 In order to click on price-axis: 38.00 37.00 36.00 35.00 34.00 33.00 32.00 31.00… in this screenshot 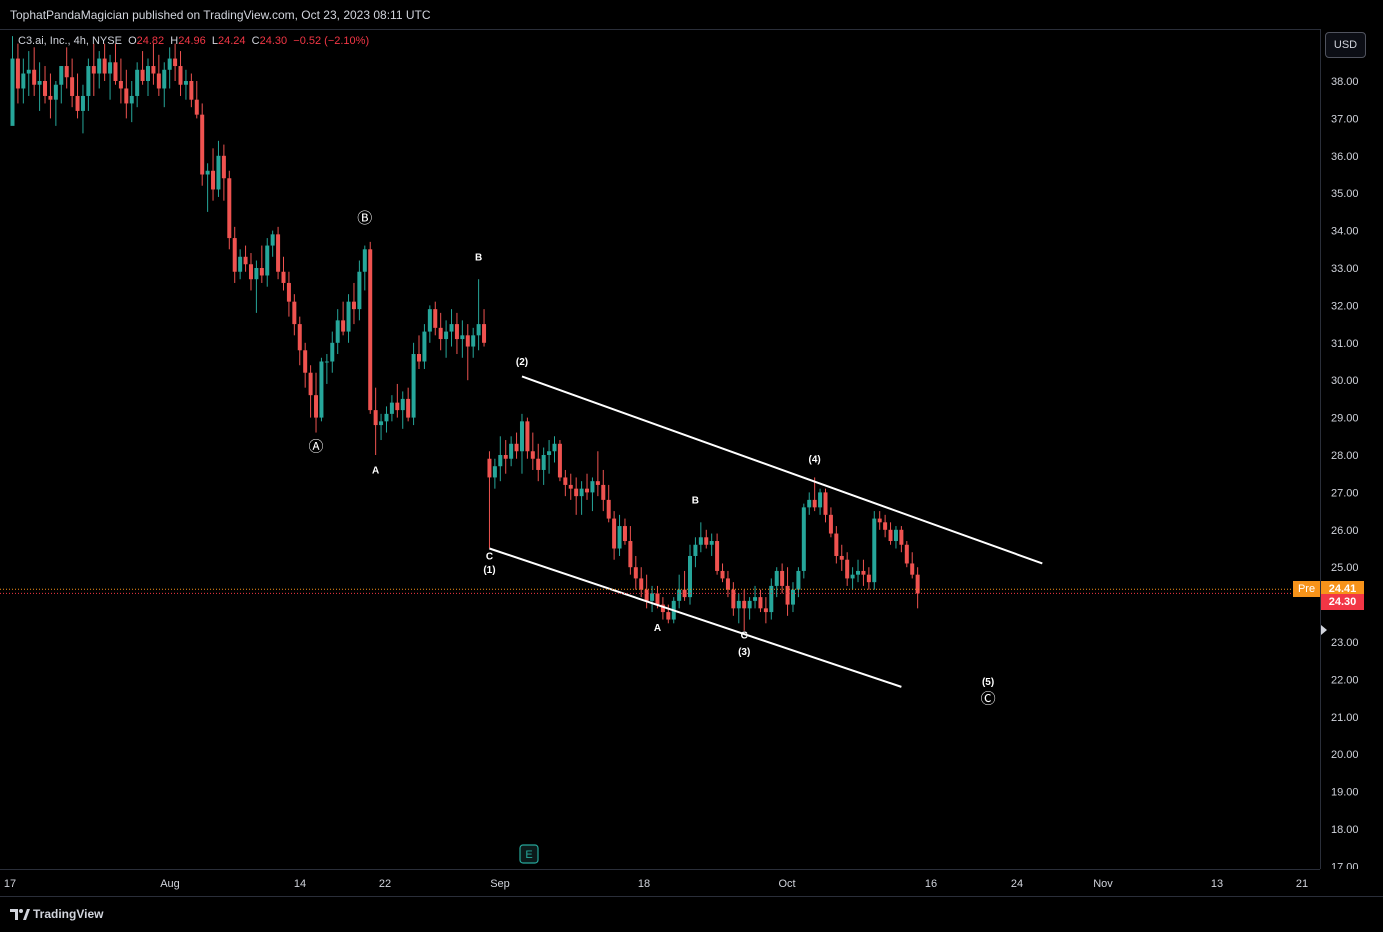, I will do `click(1351, 451)`.